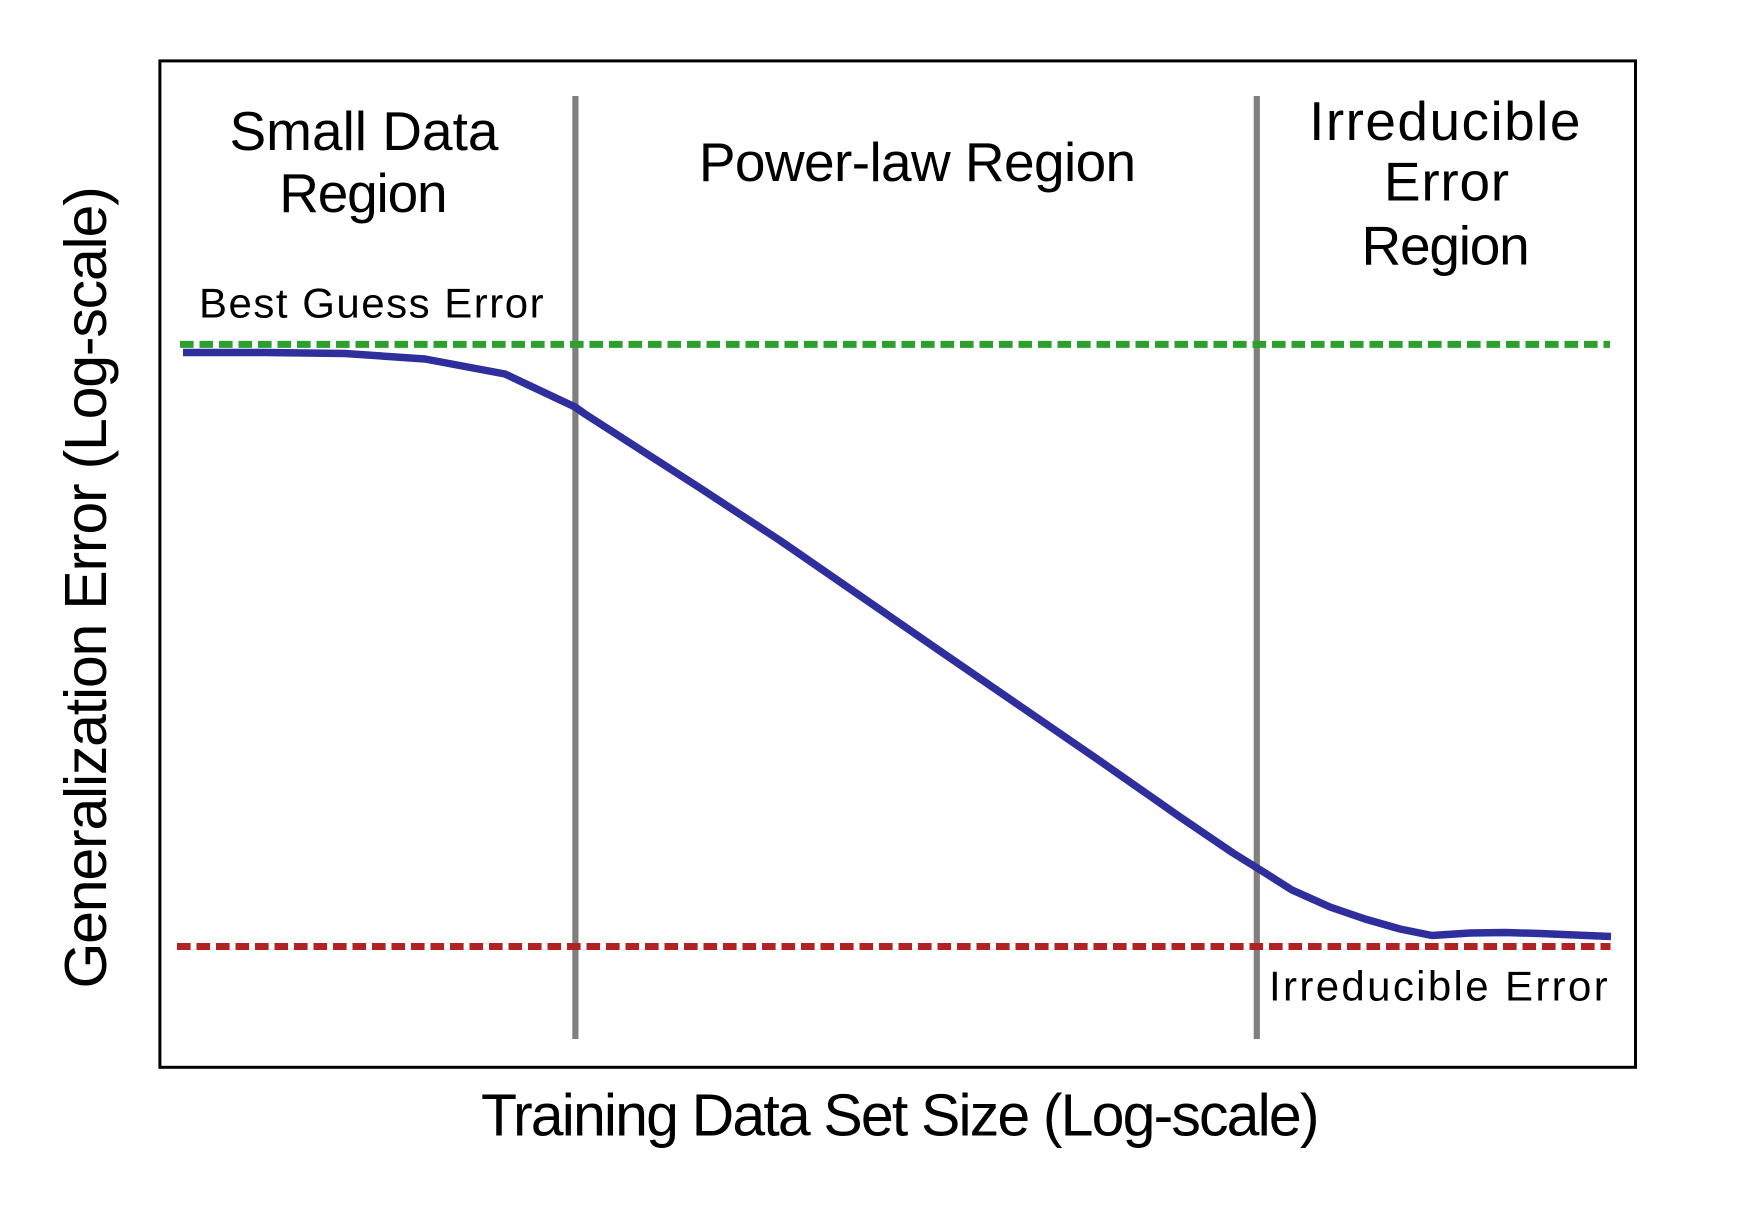 The image size is (1750, 1208). Describe the element at coordinates (372, 302) in the screenshot. I see `svg-text: Best Guess Error` at that location.